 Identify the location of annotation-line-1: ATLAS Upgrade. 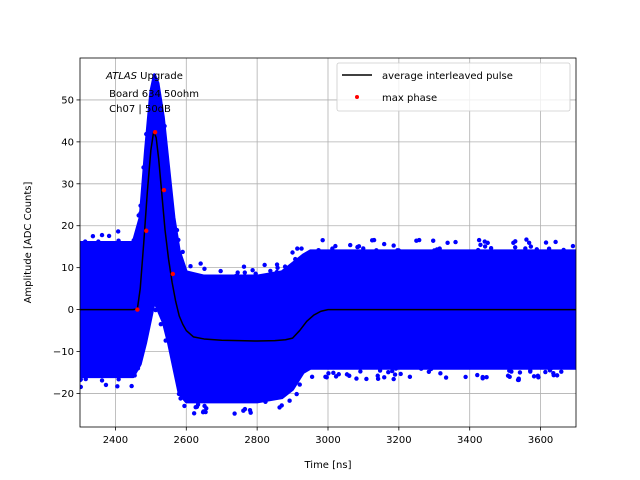
(144, 76).